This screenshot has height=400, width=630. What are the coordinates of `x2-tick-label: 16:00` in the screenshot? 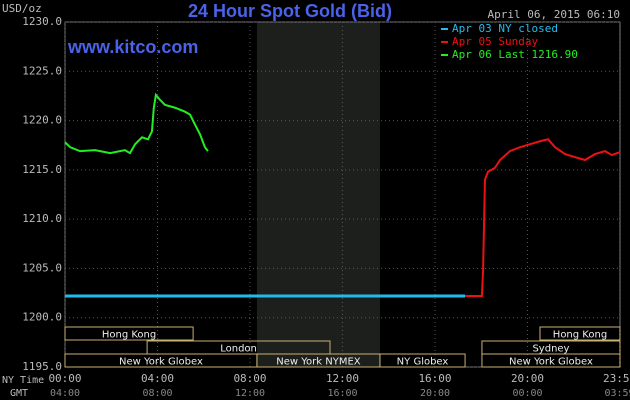 It's located at (342, 393).